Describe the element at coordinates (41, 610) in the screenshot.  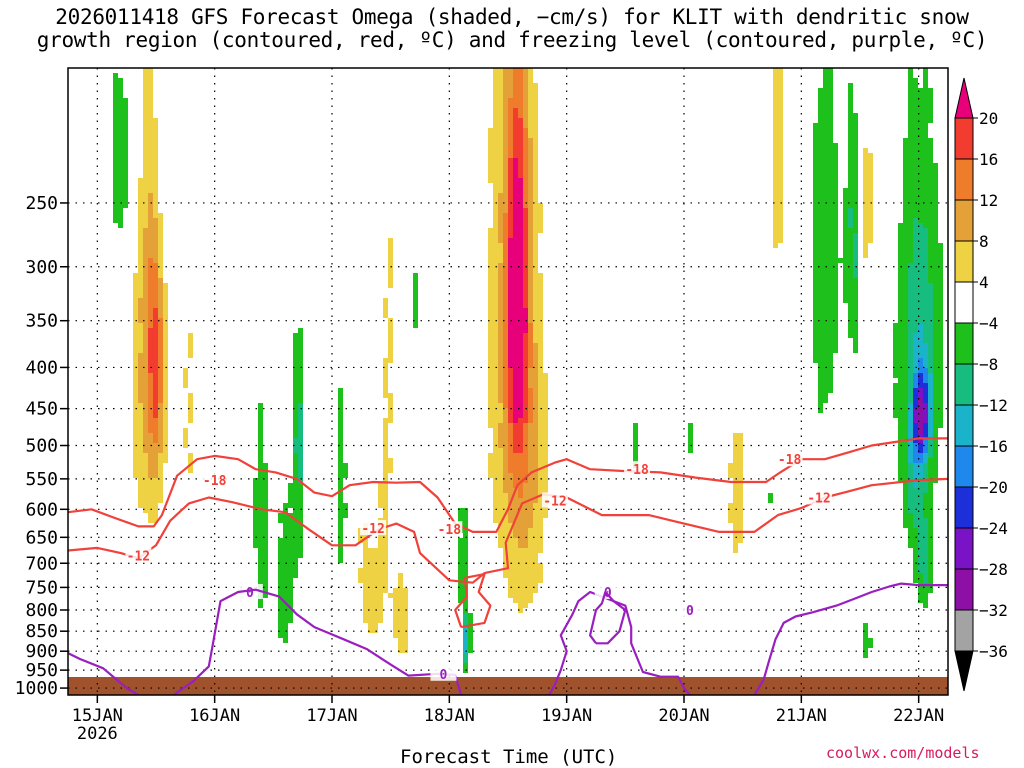
I see `y-tick-label: 800` at that location.